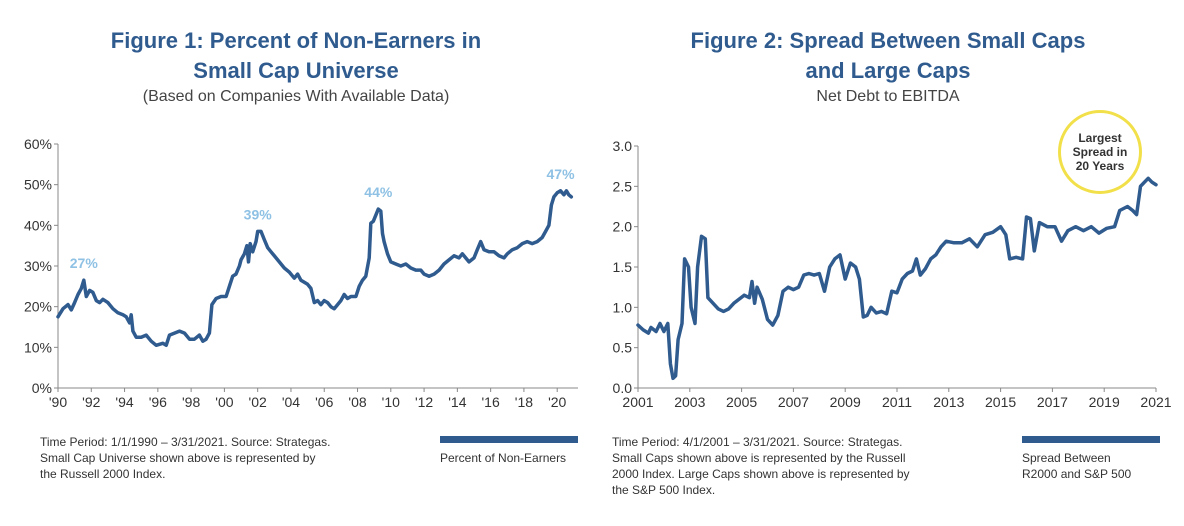  Describe the element at coordinates (888, 96) in the screenshot. I see `figure-2-subtitle: Net Debt to EBITDA` at that location.